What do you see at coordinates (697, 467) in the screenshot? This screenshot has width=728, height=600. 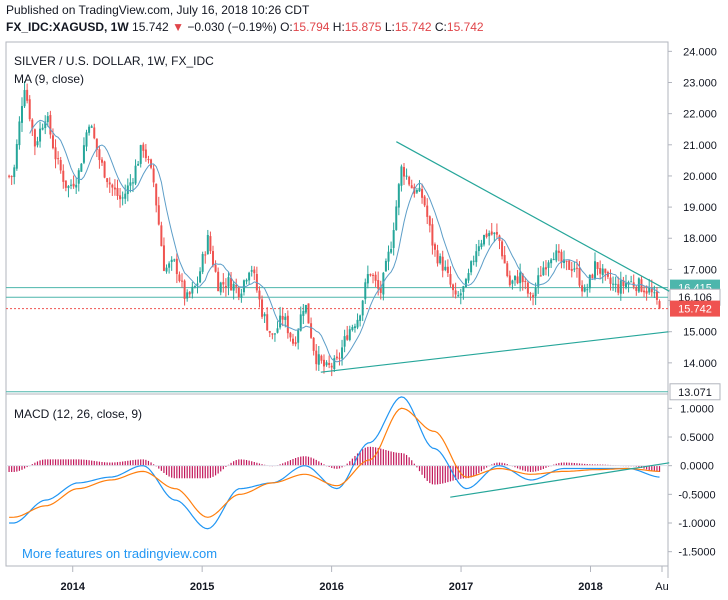 I see `macd-axis-tick-label: 0.0000` at bounding box center [697, 467].